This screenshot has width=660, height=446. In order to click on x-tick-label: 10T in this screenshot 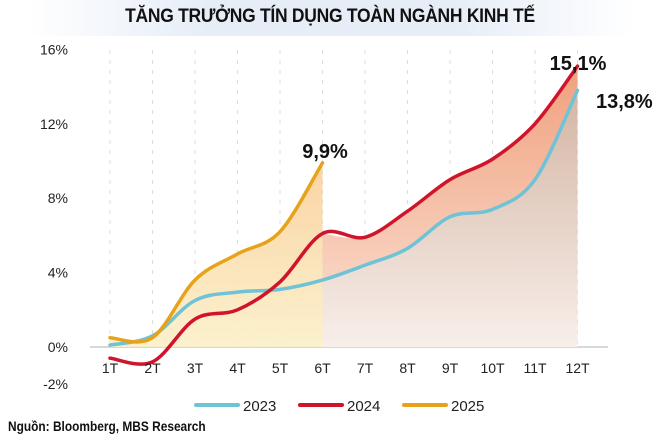, I will do `click(492, 368)`.